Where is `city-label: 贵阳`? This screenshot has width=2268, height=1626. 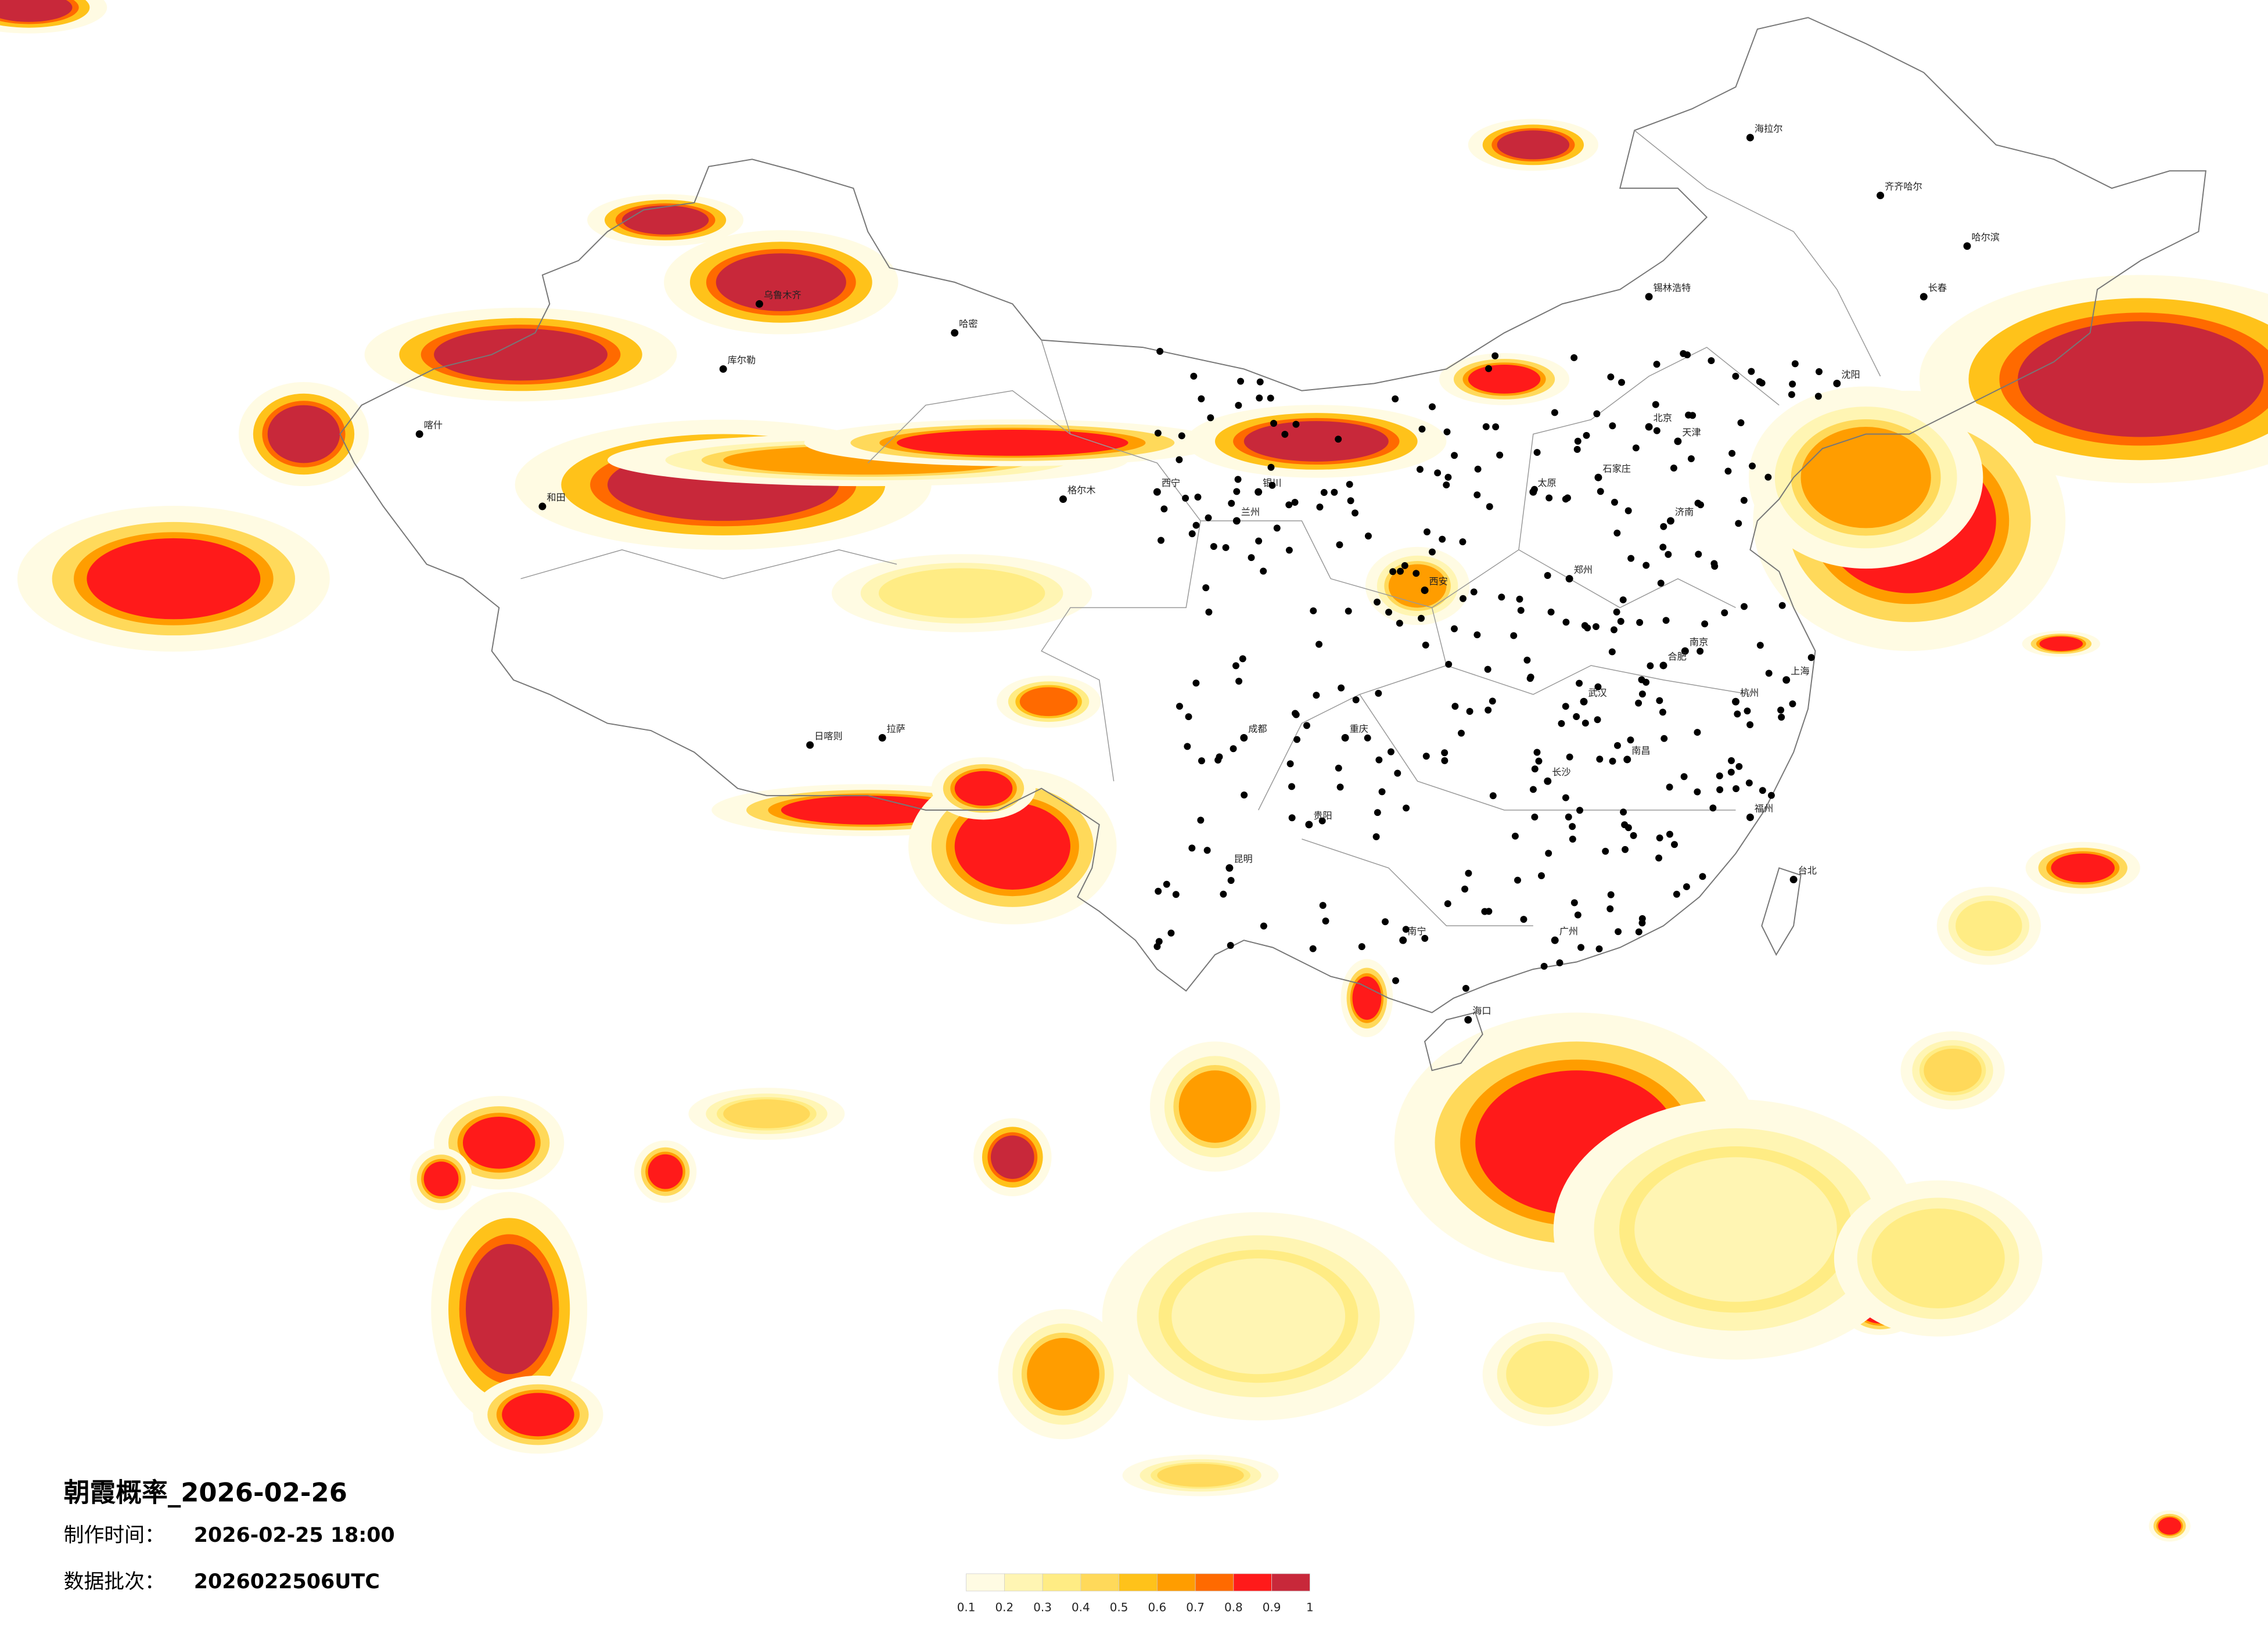
city-label: 贵阳 is located at coordinates (1322, 815).